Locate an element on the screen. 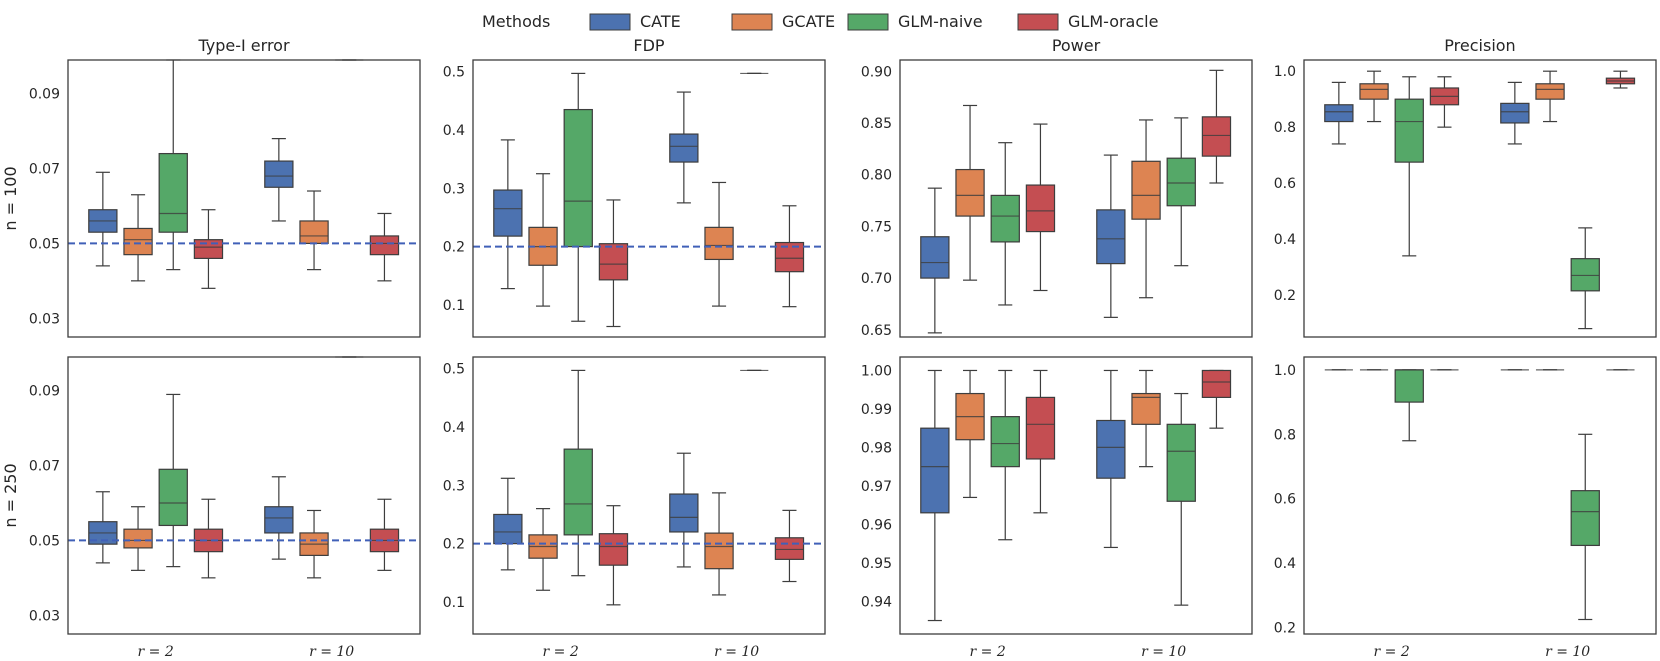  panel-r1-c0: 0.03 0.05 0.07 0.09 n = 250 r = 2 r = 10 is located at coordinates (211, 508).